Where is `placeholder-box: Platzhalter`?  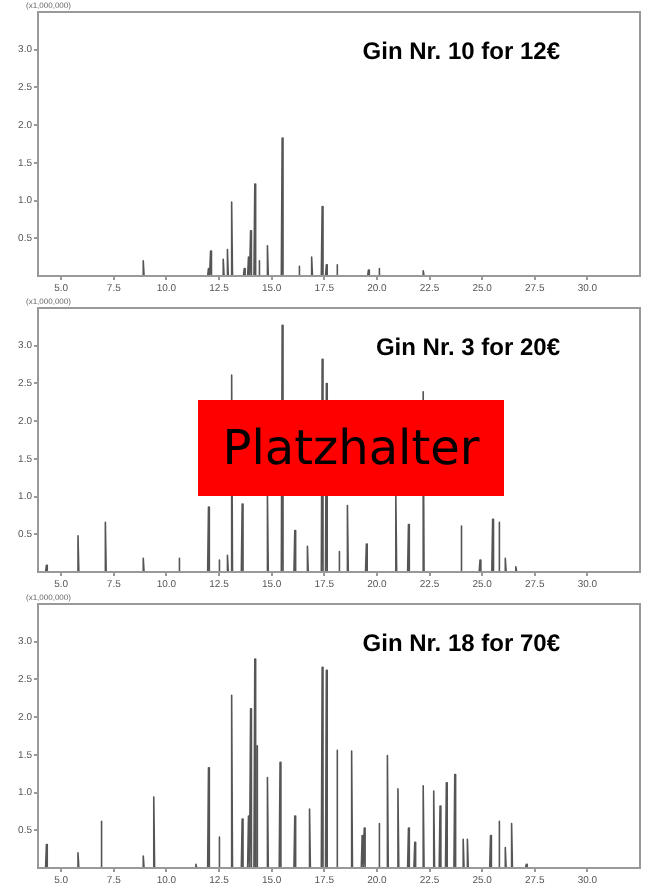 placeholder-box: Platzhalter is located at coordinates (351, 448).